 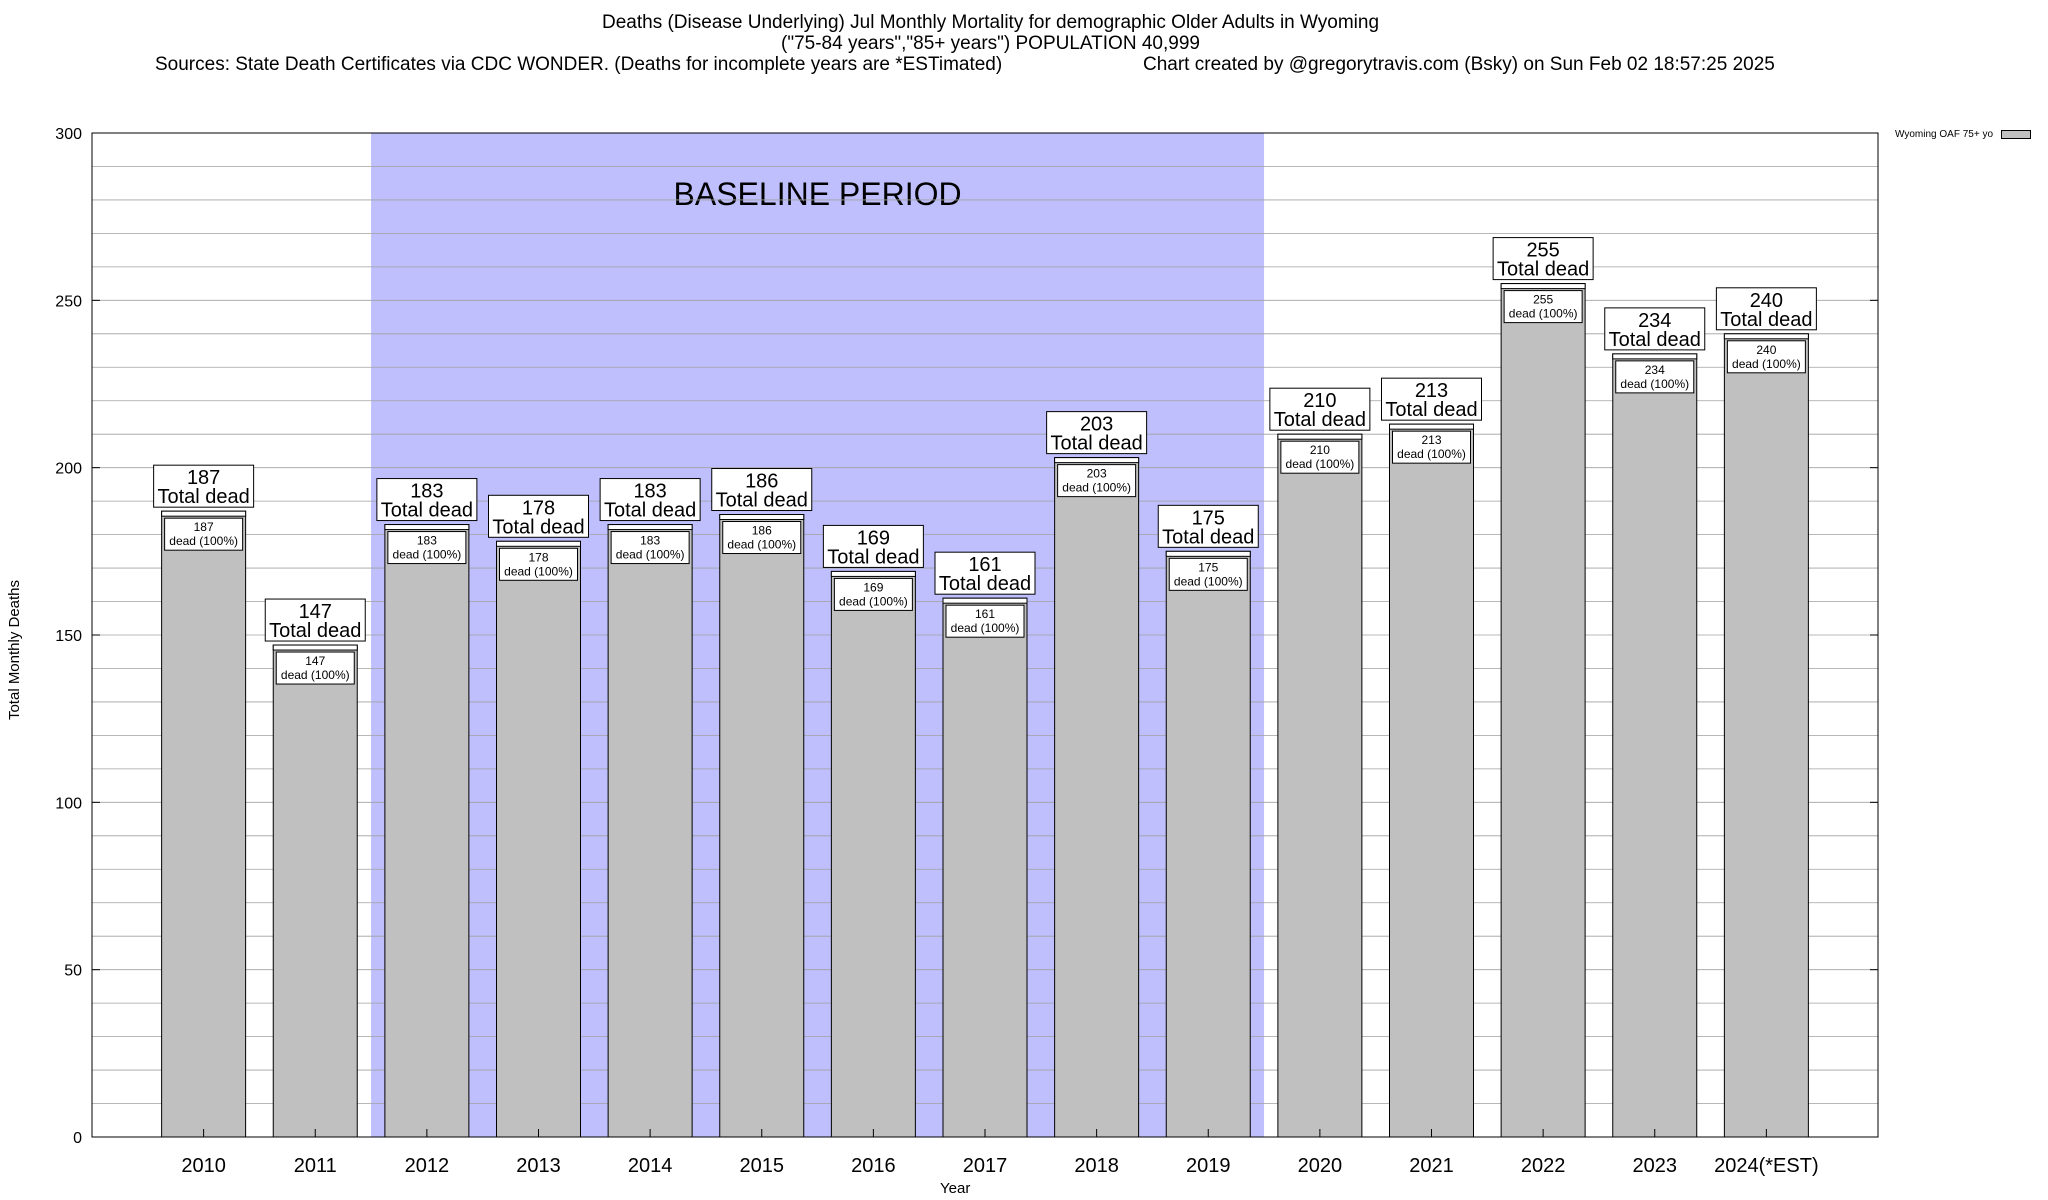 What do you see at coordinates (1655, 1166) in the screenshot?
I see `x-tick-label: 2023` at bounding box center [1655, 1166].